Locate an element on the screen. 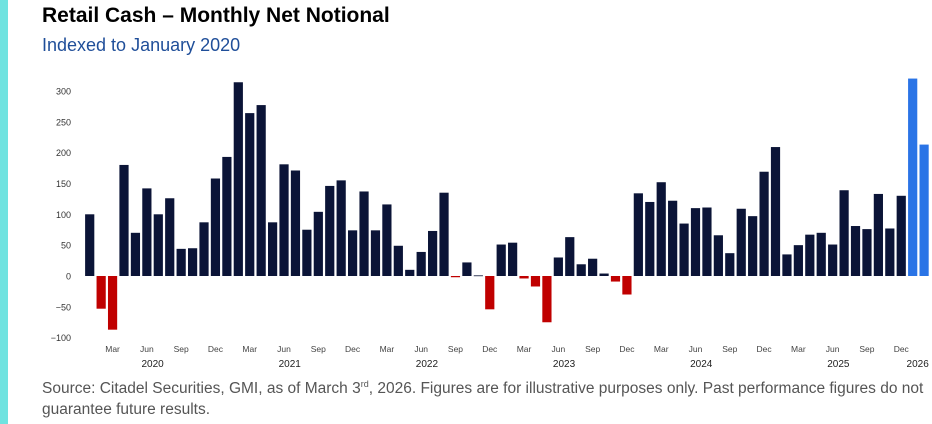  chart-title: Retail Cash – Monthly Net Notional is located at coordinates (216, 15).